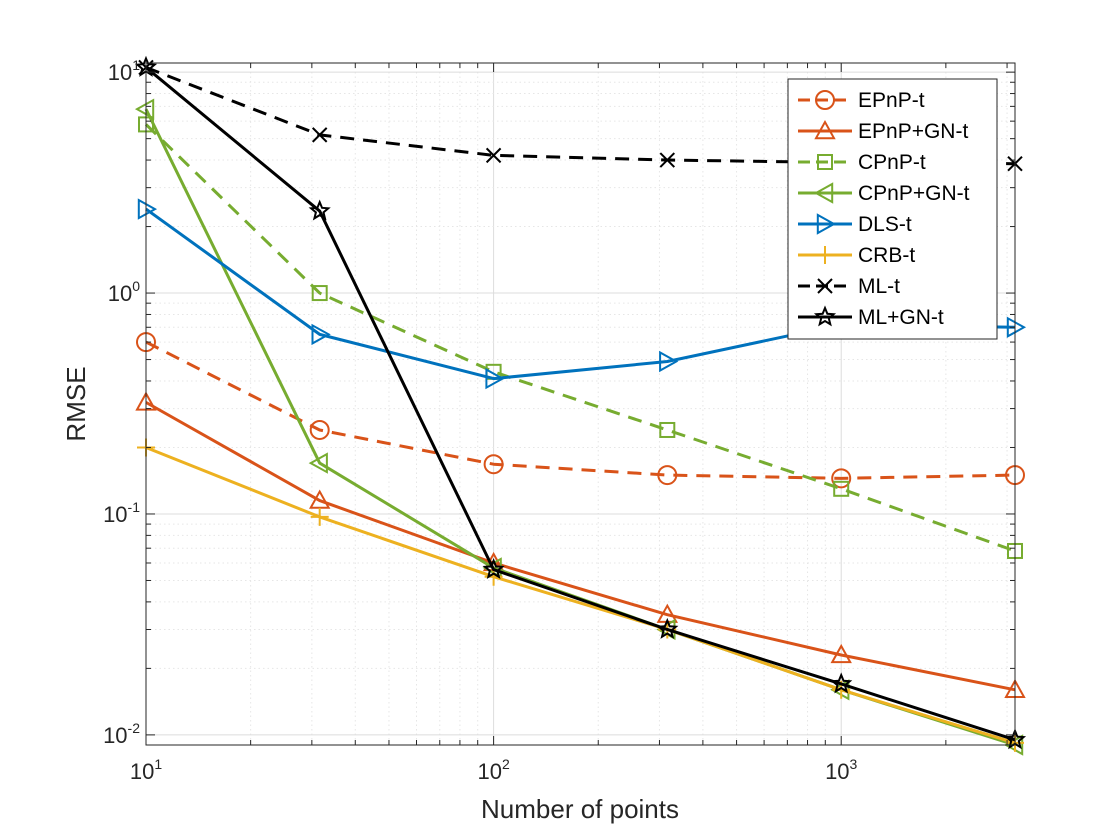 This screenshot has height=840, width=1120. Describe the element at coordinates (856, 255) in the screenshot. I see `legend-item-crb-t: CRB-t` at that location.